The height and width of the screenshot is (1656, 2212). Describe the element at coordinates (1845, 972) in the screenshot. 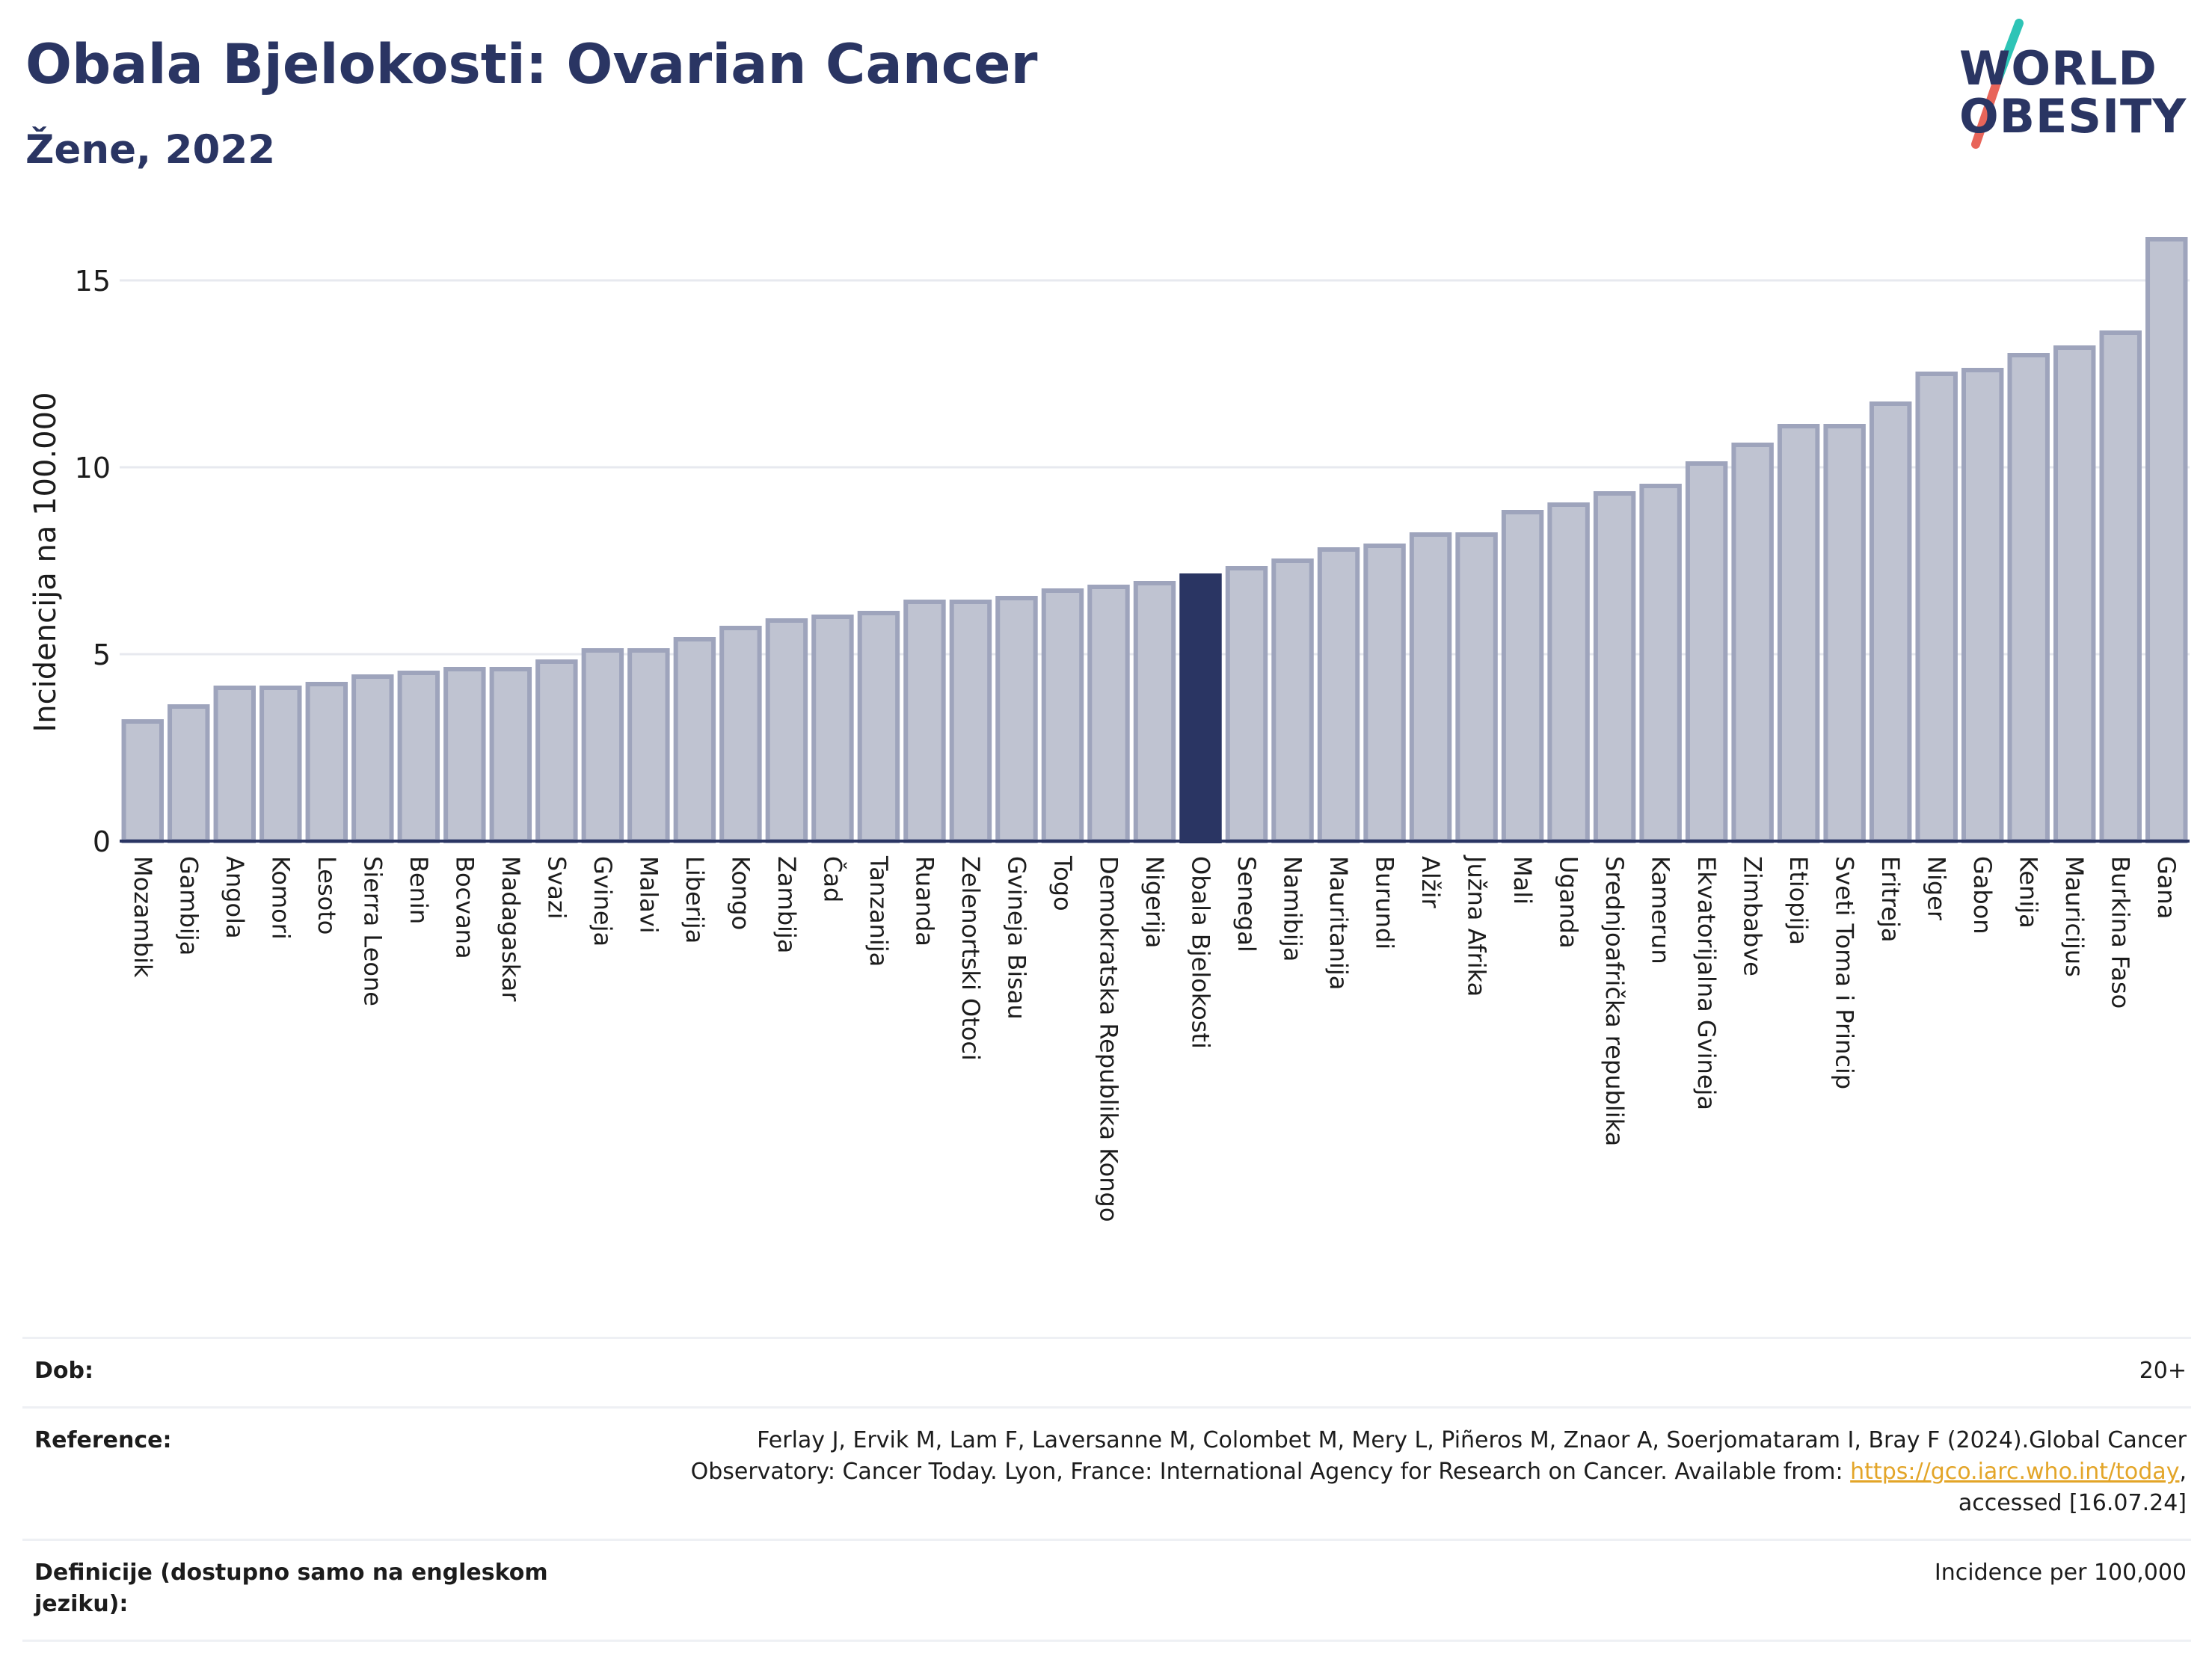

I see `x-tick-label: Sveti Toma i Princip` at that location.